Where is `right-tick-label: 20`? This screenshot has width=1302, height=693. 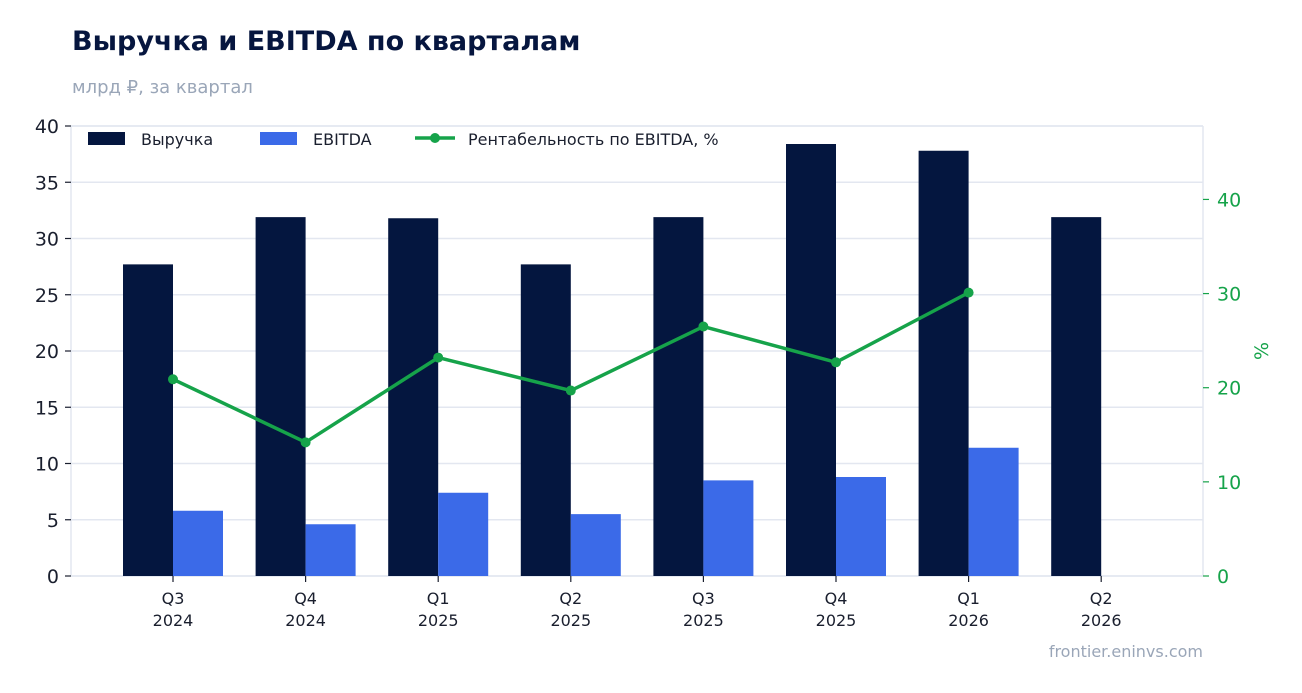 right-tick-label: 20 is located at coordinates (1229, 389).